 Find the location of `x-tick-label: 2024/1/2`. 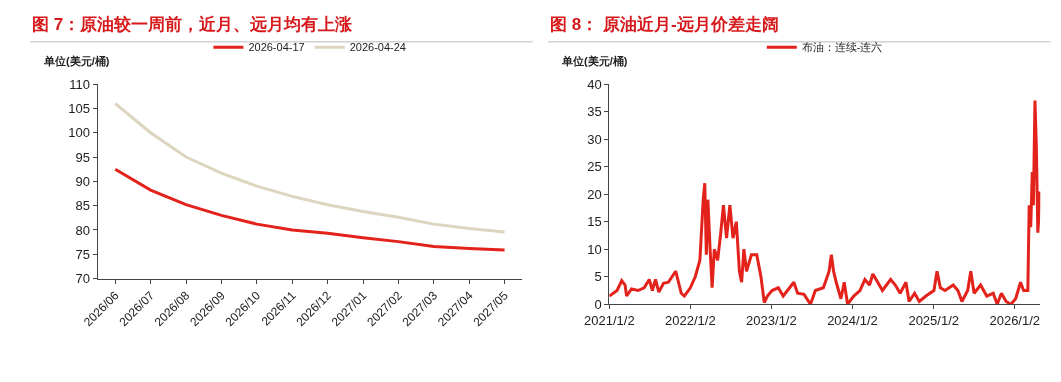

x-tick-label: 2024/1/2 is located at coordinates (852, 320).